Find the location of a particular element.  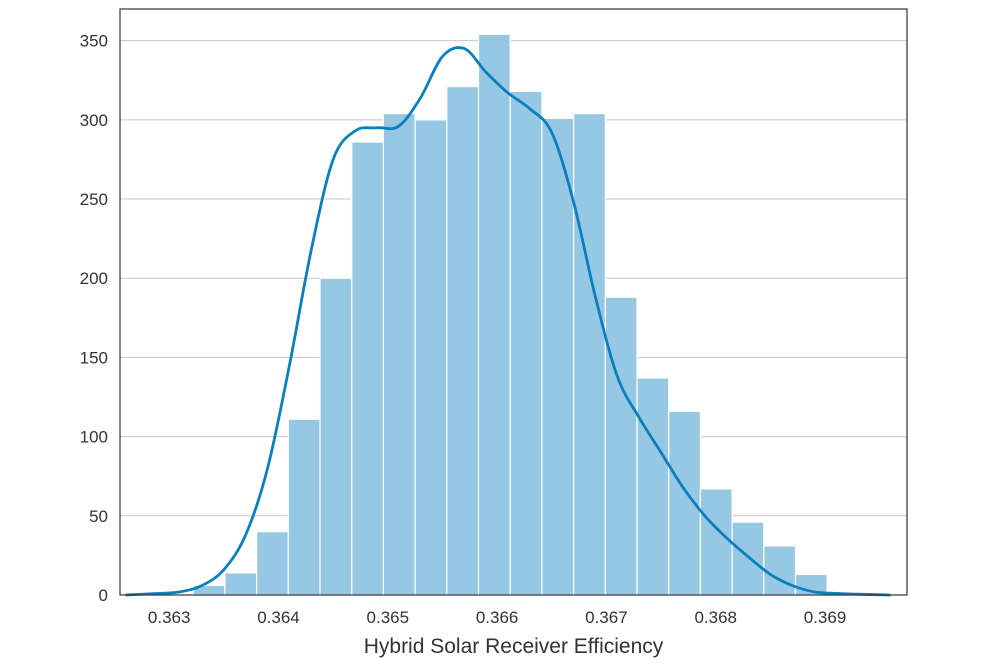

y-tick-label: 250 is located at coordinates (94, 199).